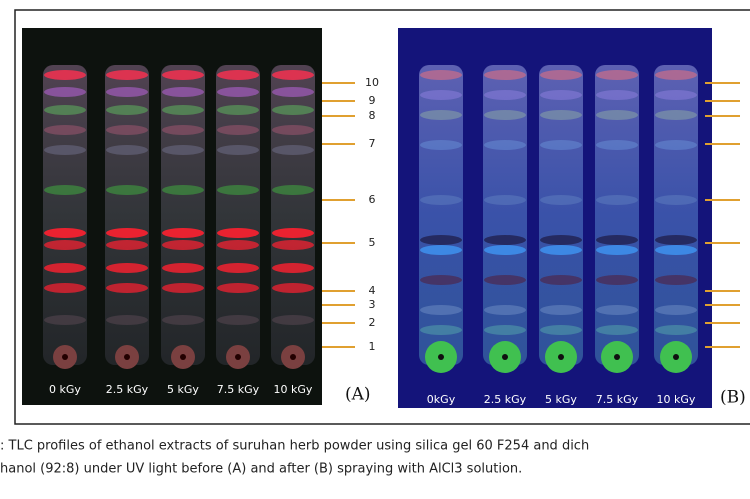 The height and width of the screenshot is (499, 750). What do you see at coordinates (733, 398) in the screenshot?
I see `panel-label: (B)` at bounding box center [733, 398].